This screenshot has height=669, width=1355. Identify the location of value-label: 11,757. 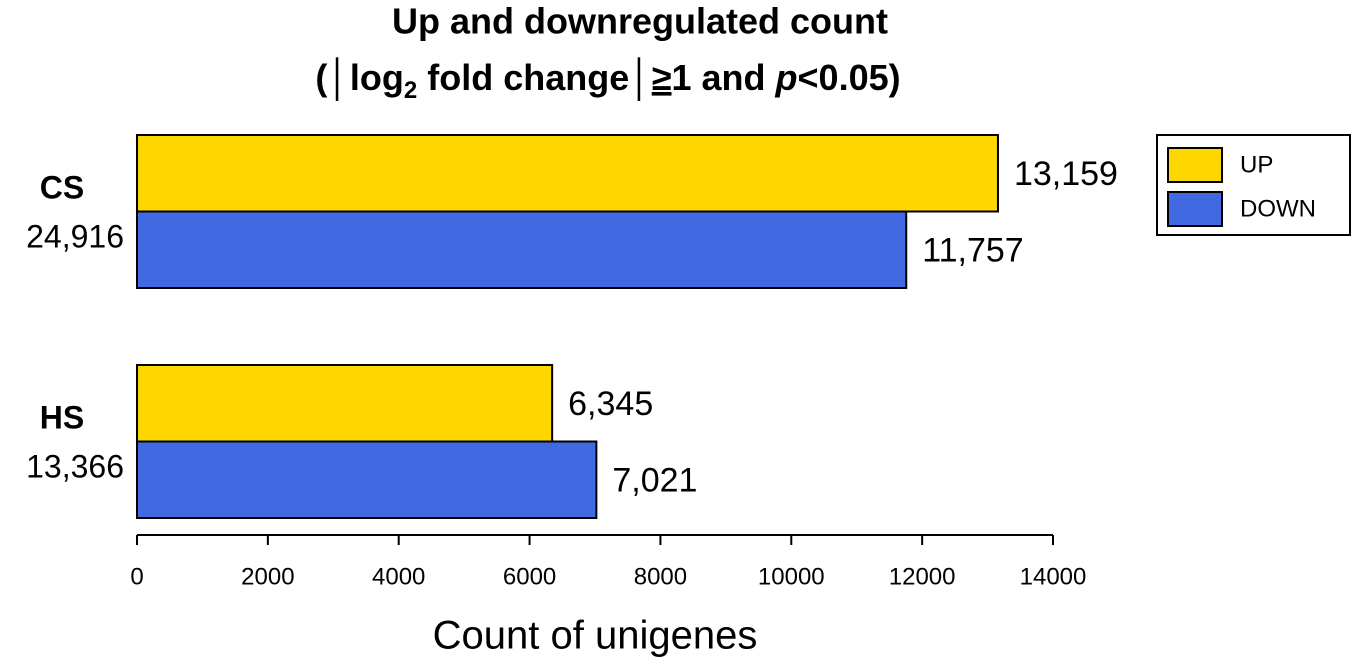
(972, 251).